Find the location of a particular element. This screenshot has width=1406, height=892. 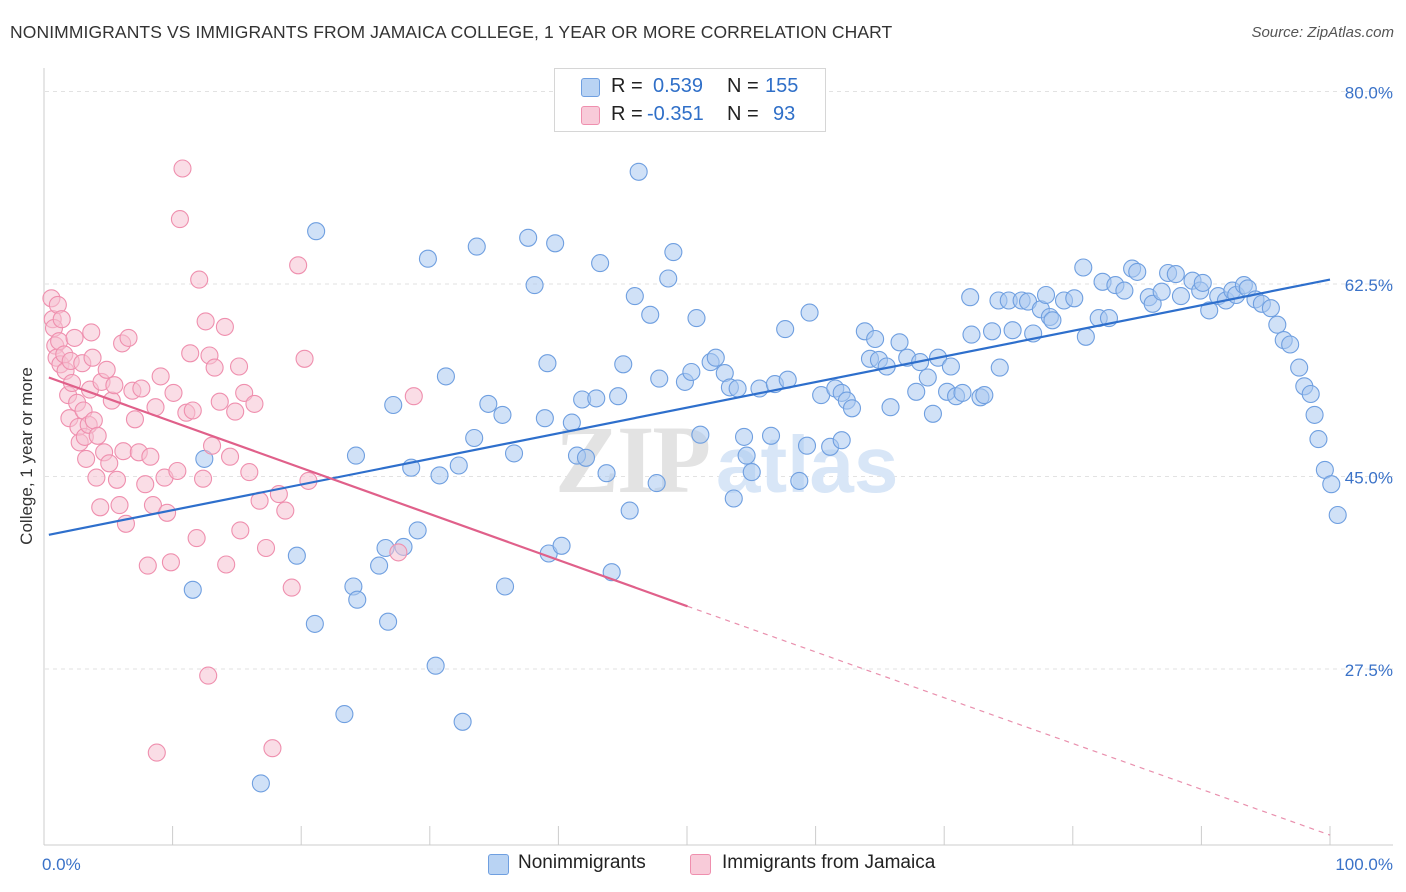

trend-line-immigrants-extrapolated is located at coordinates (1009, 720).